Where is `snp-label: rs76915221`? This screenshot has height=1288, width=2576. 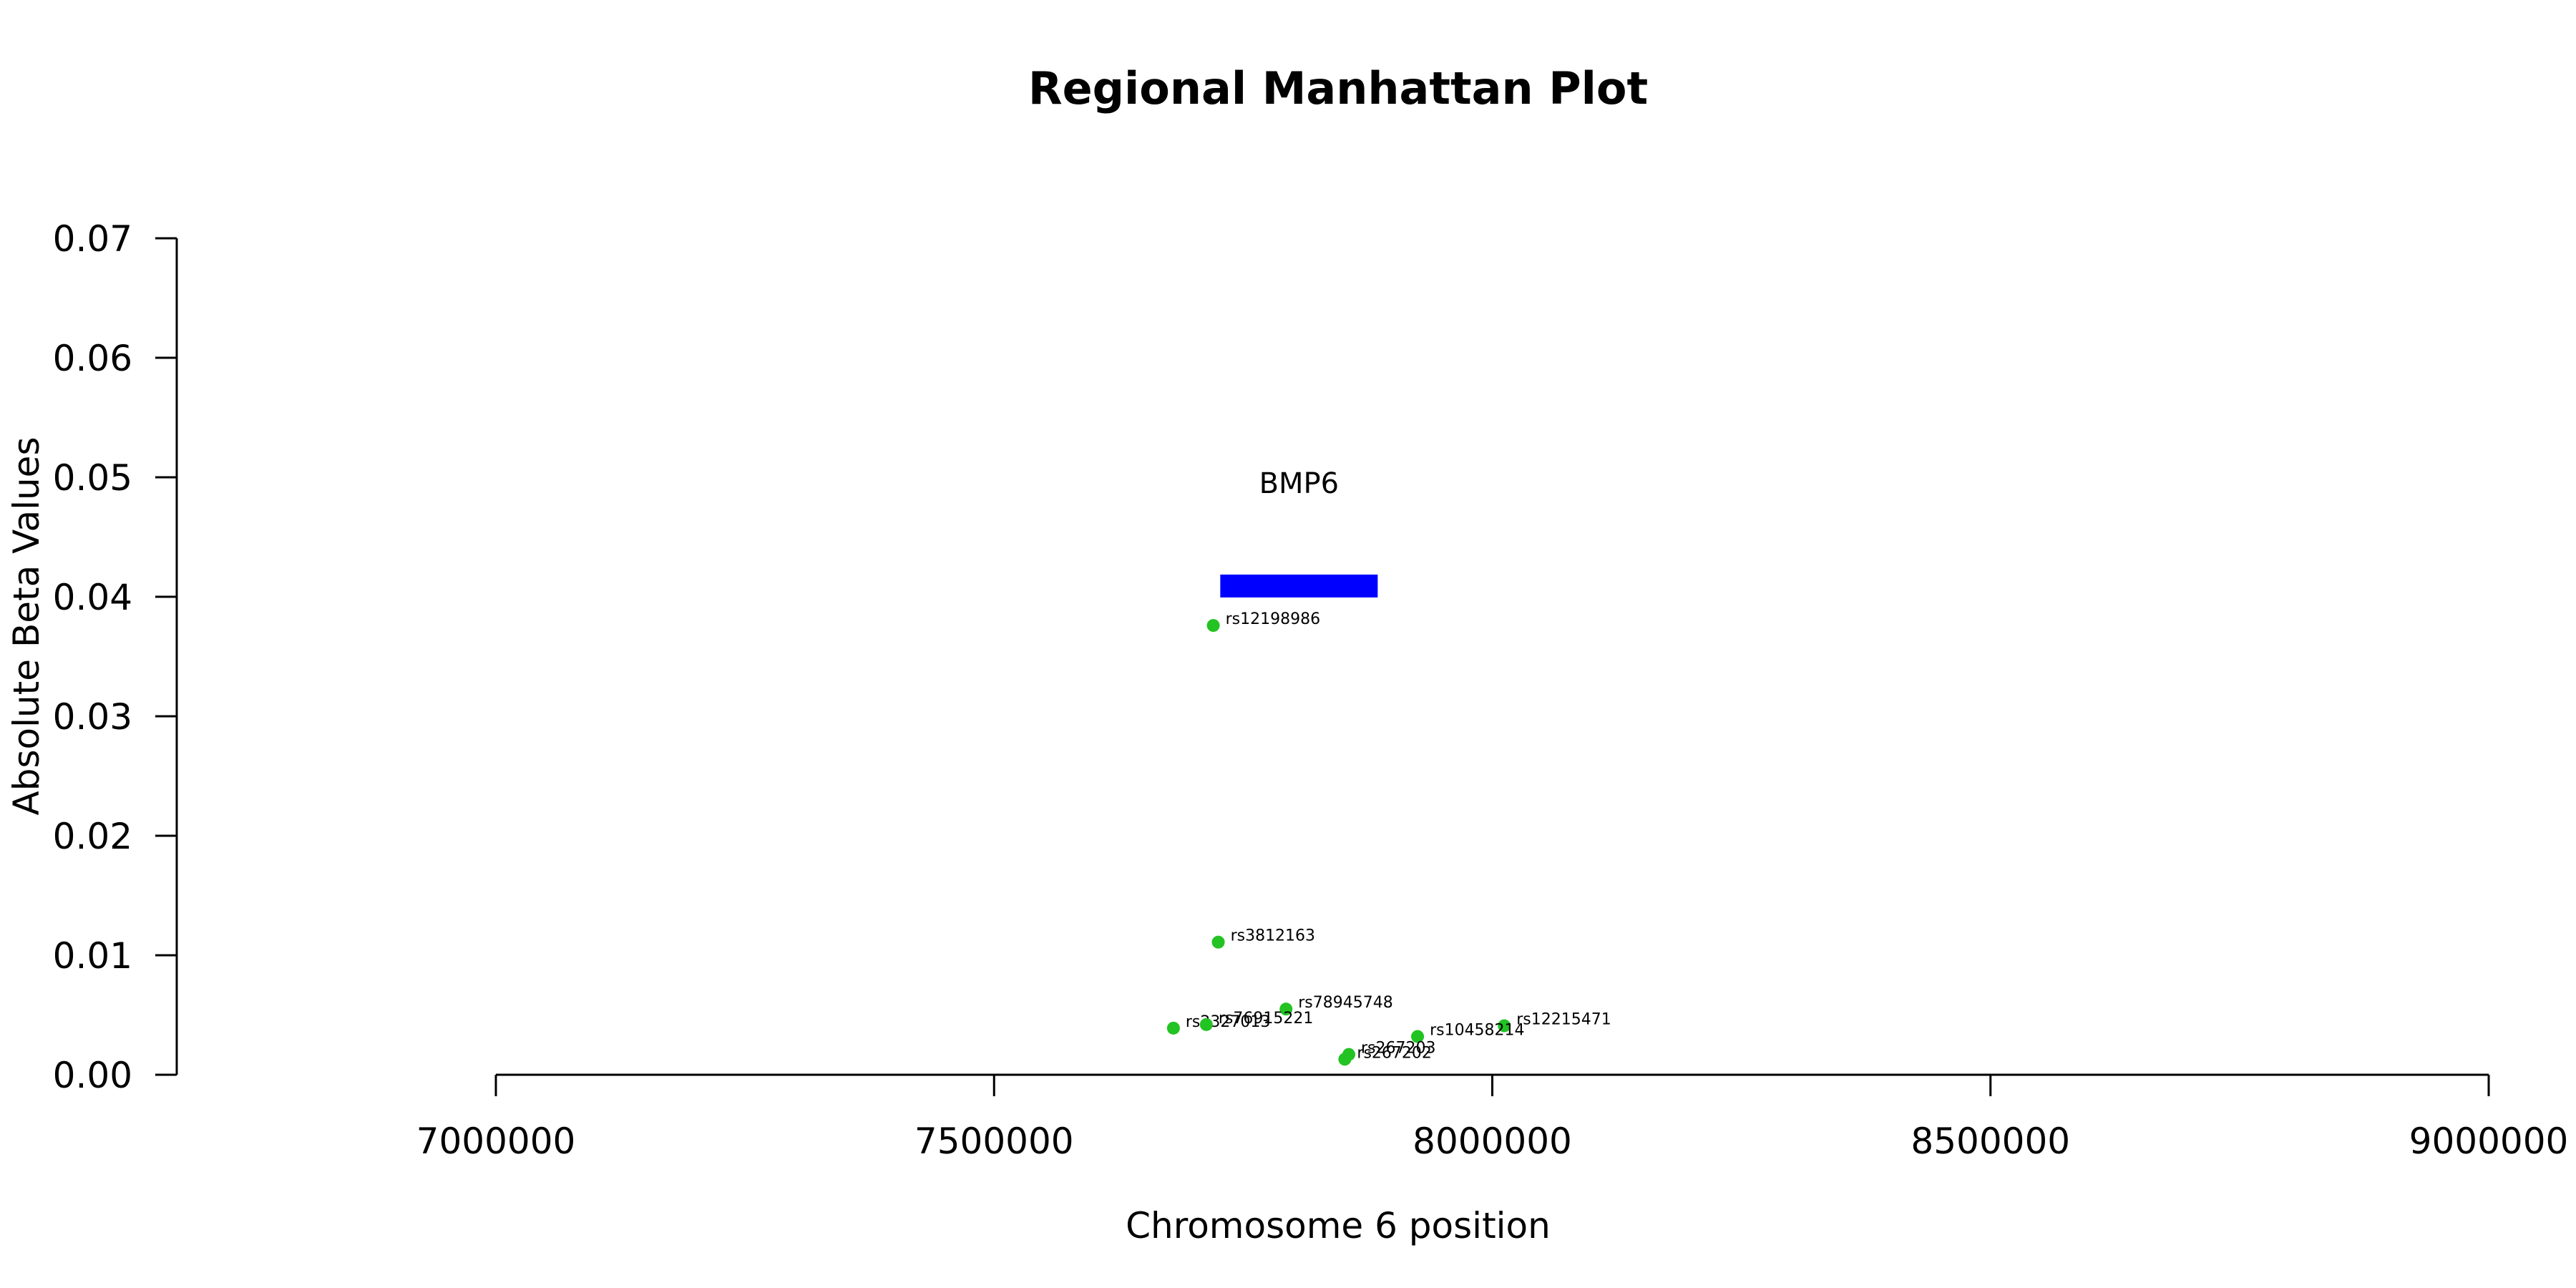 snp-label: rs76915221 is located at coordinates (1266, 1019).